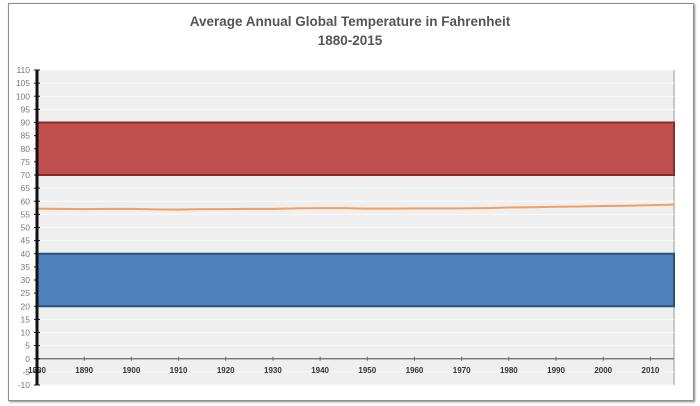 The height and width of the screenshot is (406, 700). Describe the element at coordinates (556, 370) in the screenshot. I see `x-tick-label: 1990` at that location.